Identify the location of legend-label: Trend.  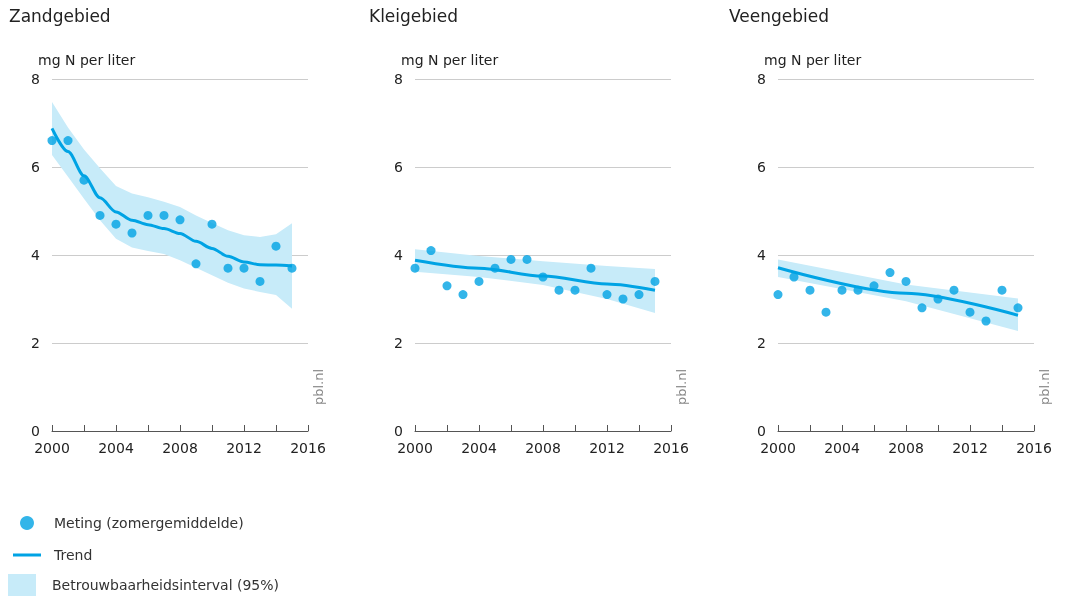
(73, 555).